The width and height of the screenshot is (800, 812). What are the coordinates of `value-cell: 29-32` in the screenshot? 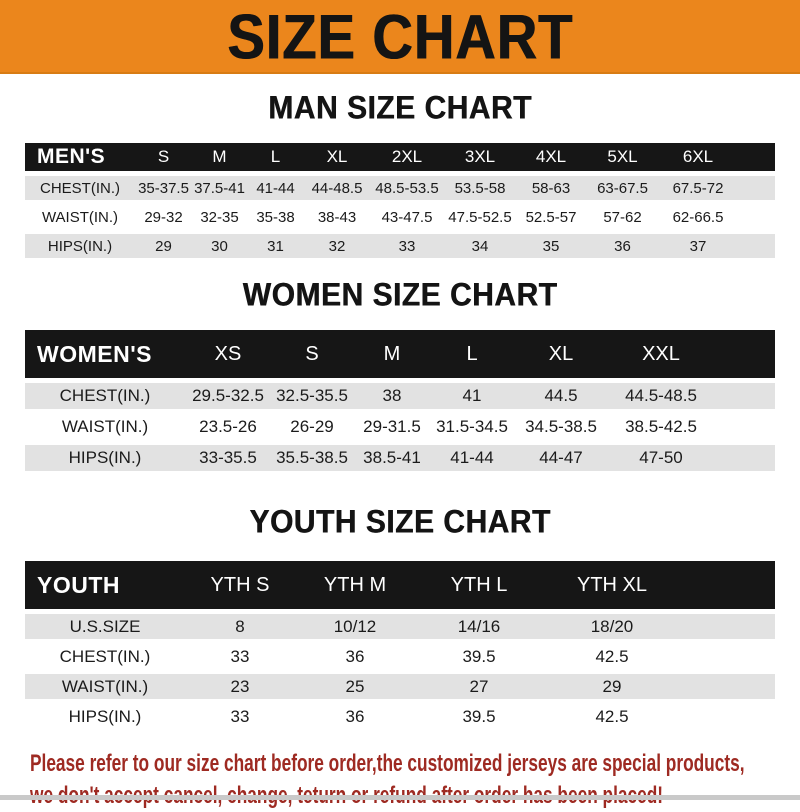 It's located at (163, 217).